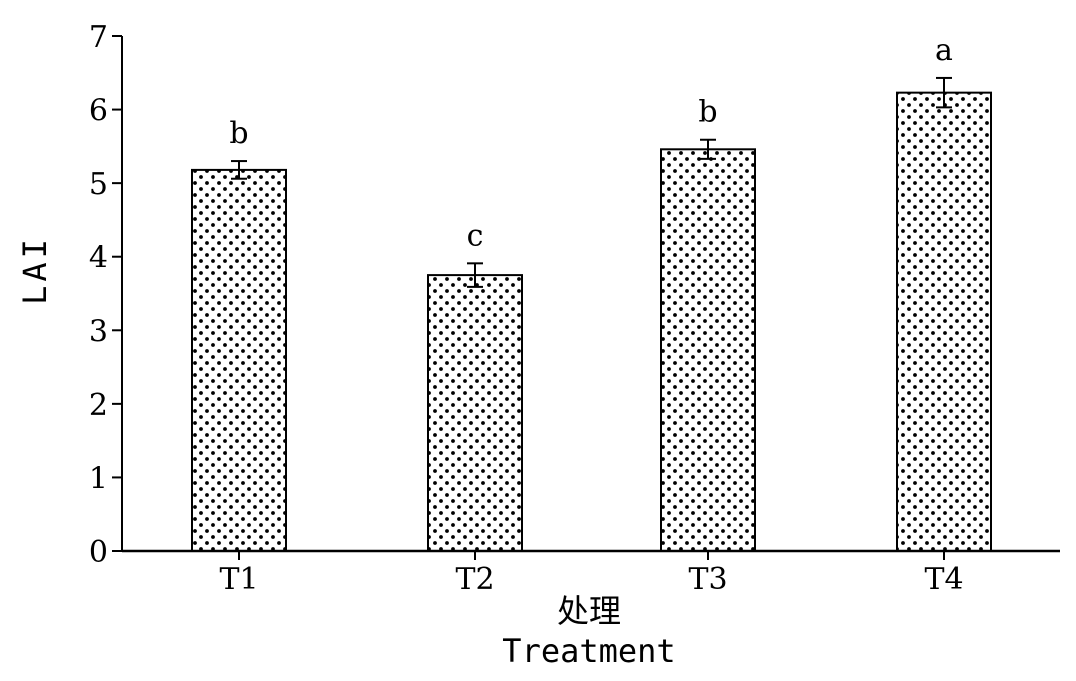  I want to click on y-axis-ticks: 0 1 2 3 4 5 6 7, so click(105, 295).